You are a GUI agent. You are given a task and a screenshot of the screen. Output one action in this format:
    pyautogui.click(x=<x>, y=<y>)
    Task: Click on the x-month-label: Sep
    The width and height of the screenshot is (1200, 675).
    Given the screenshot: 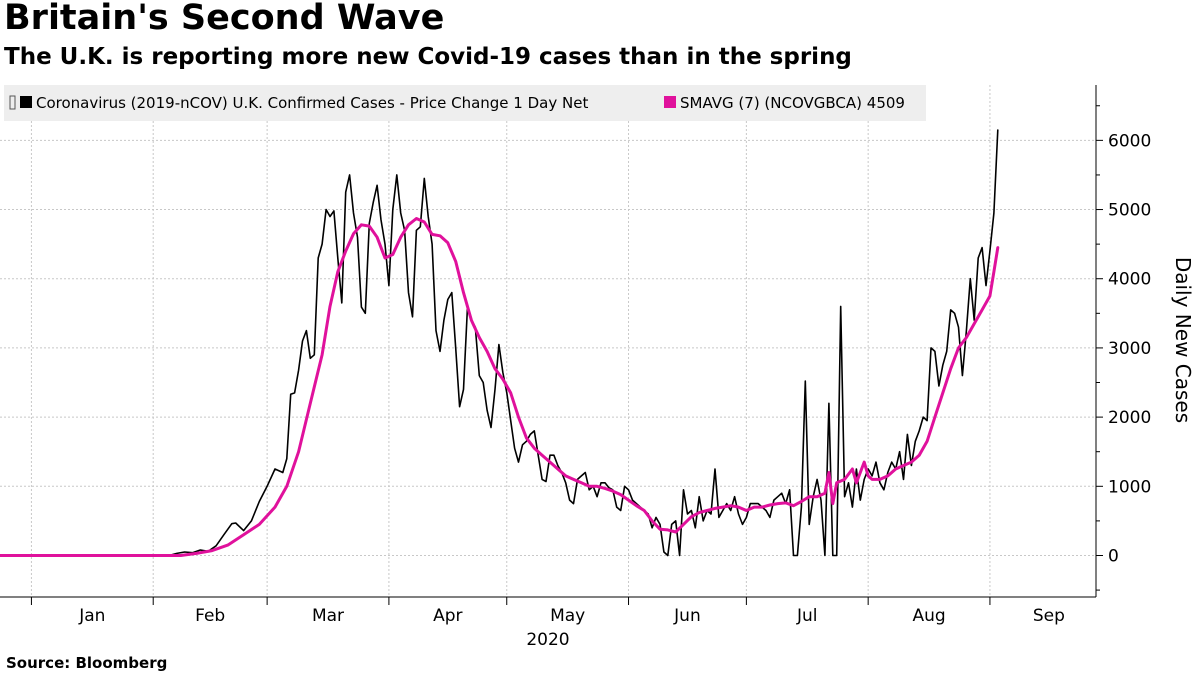 What is the action you would take?
    pyautogui.click(x=1049, y=616)
    